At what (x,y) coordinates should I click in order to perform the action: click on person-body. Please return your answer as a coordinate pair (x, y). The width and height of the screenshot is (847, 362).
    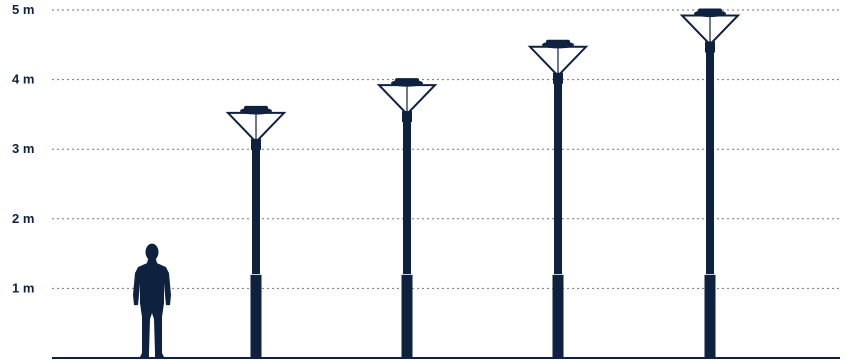
    Looking at the image, I should click on (152, 308).